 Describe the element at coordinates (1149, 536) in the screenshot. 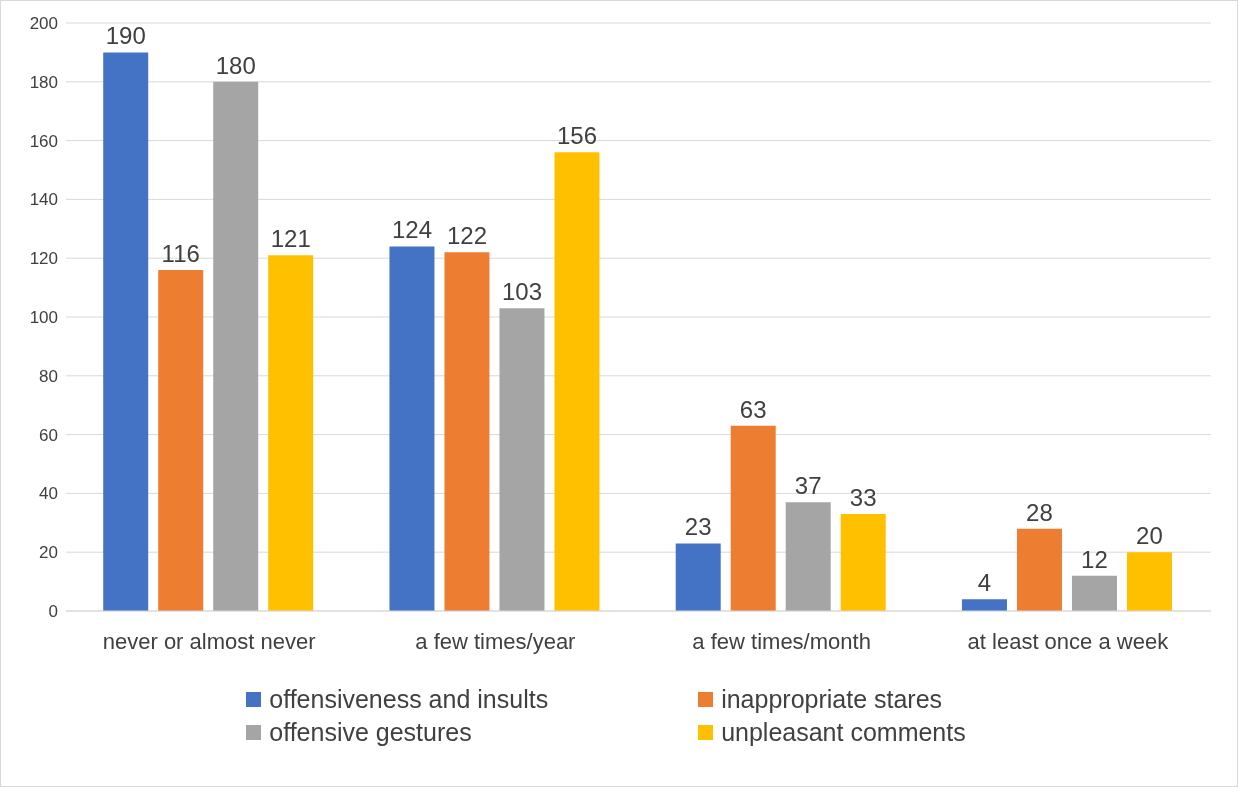

I see `data-label: 20` at that location.